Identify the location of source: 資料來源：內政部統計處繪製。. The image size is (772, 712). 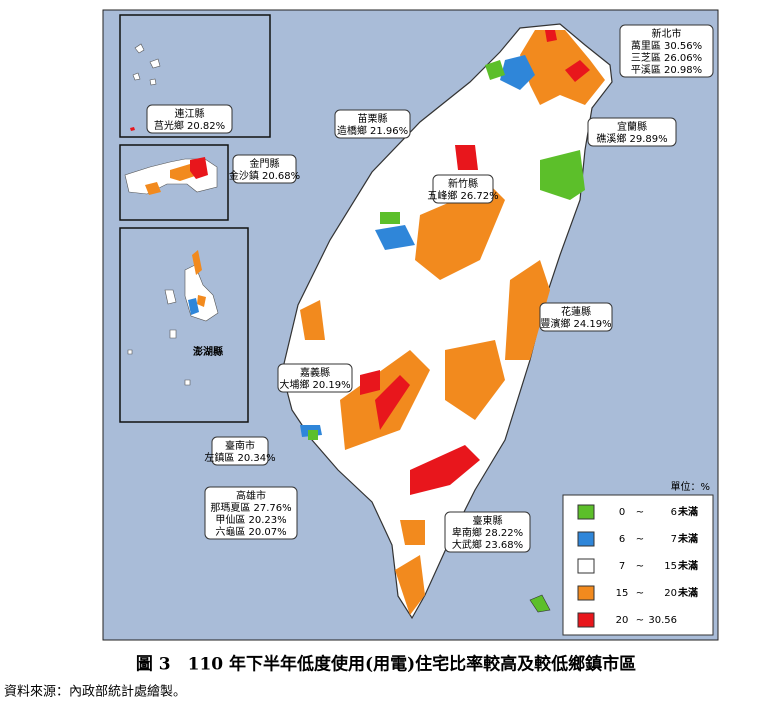
(95, 692).